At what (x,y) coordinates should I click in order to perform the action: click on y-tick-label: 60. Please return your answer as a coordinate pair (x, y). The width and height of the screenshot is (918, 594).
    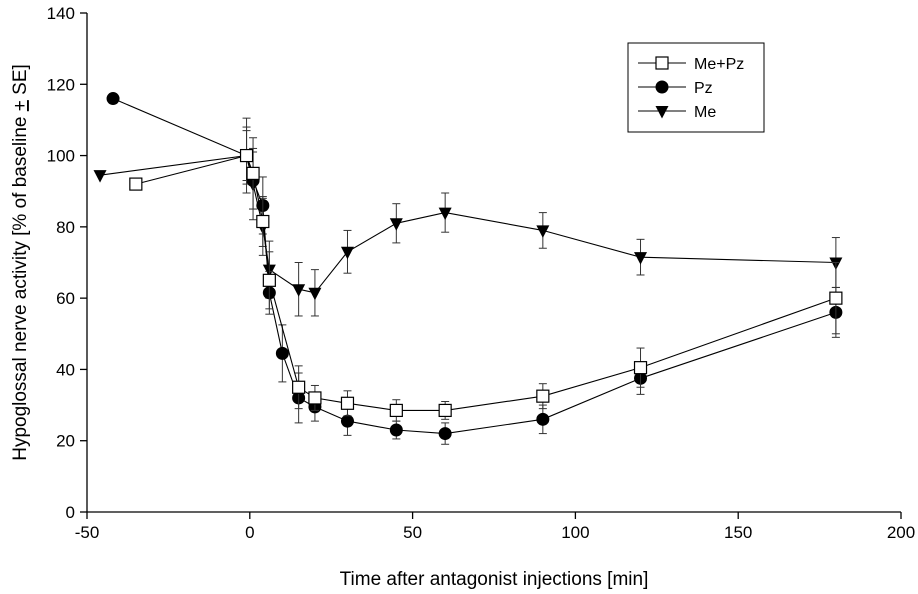
    Looking at the image, I should click on (65, 298).